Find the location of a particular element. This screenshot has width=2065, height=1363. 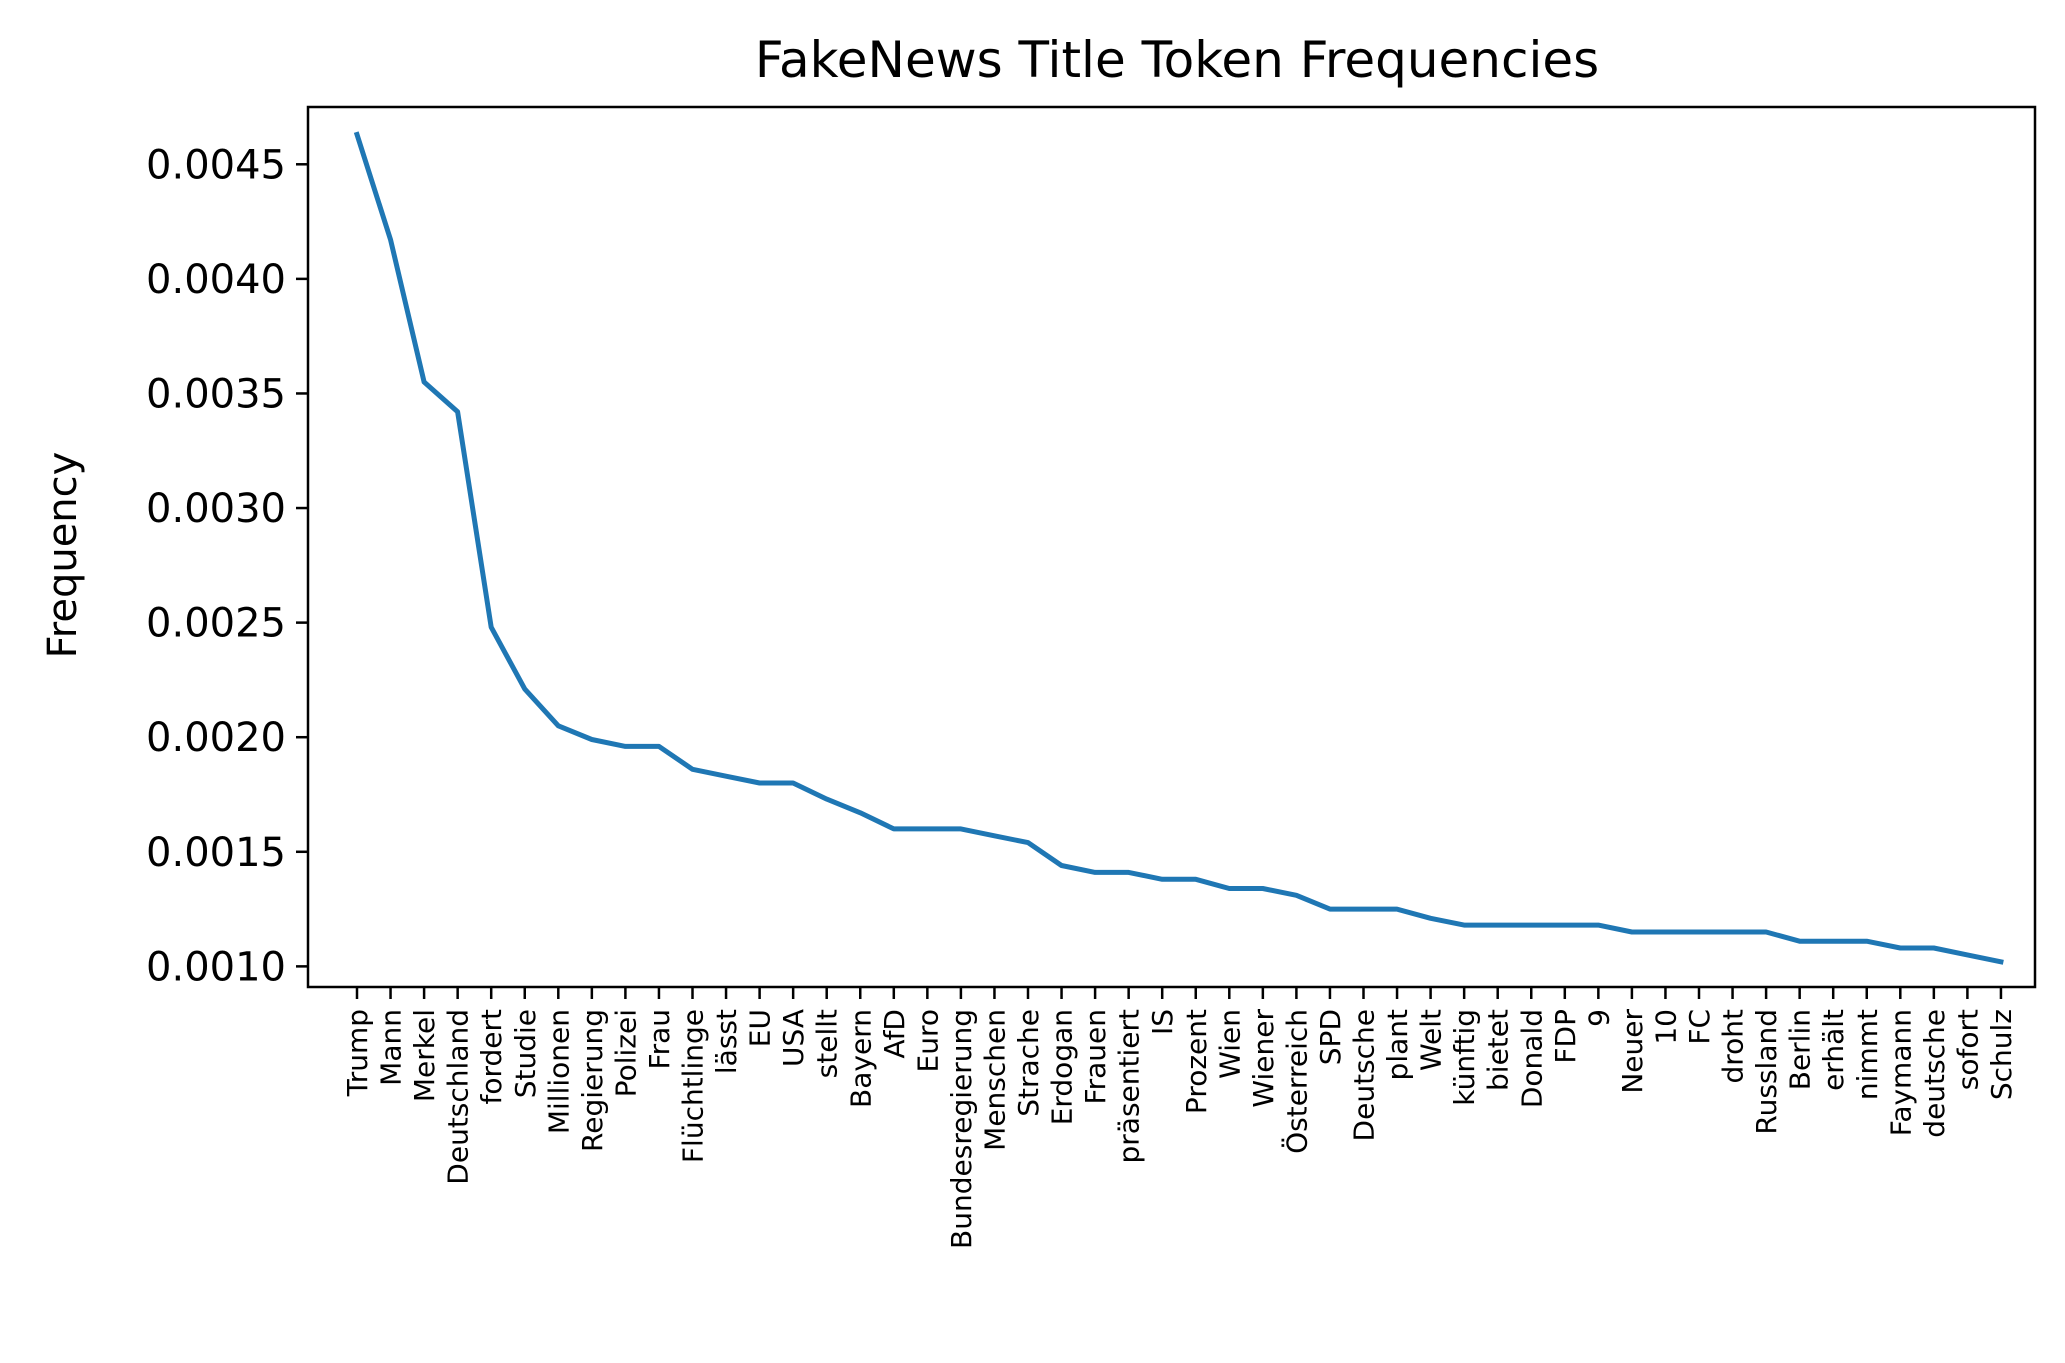

x-tick-label: Wiener is located at coordinates (1263, 1058).